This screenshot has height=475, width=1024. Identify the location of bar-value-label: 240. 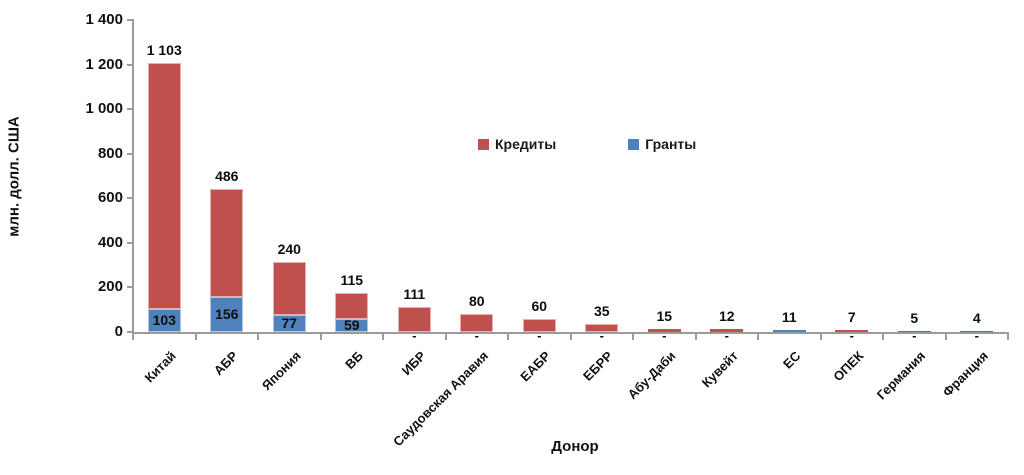
(289, 249).